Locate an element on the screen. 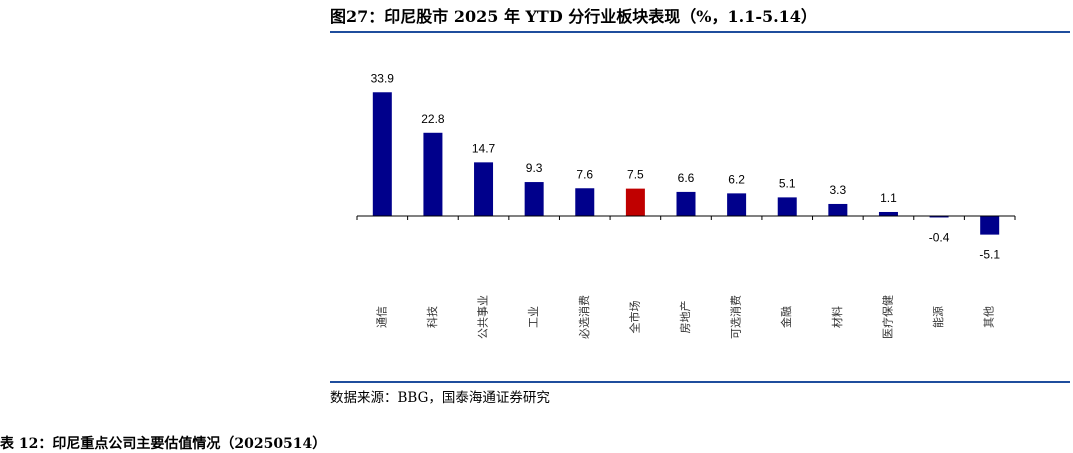  x-axis-ticks-group is located at coordinates (686, 218).